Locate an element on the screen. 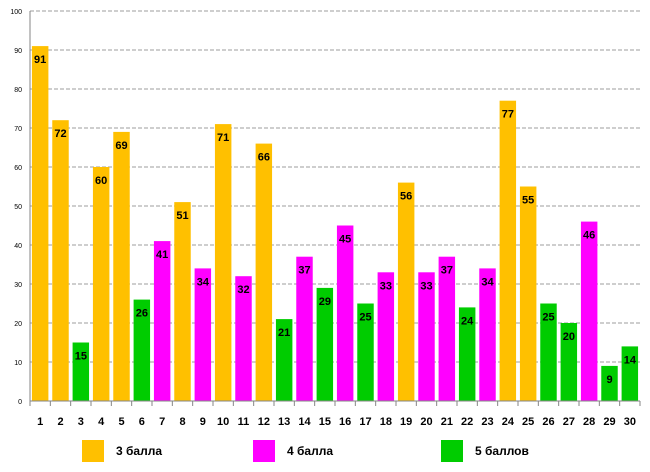 This screenshot has width=650, height=472. data-label: 29 is located at coordinates (325, 302).